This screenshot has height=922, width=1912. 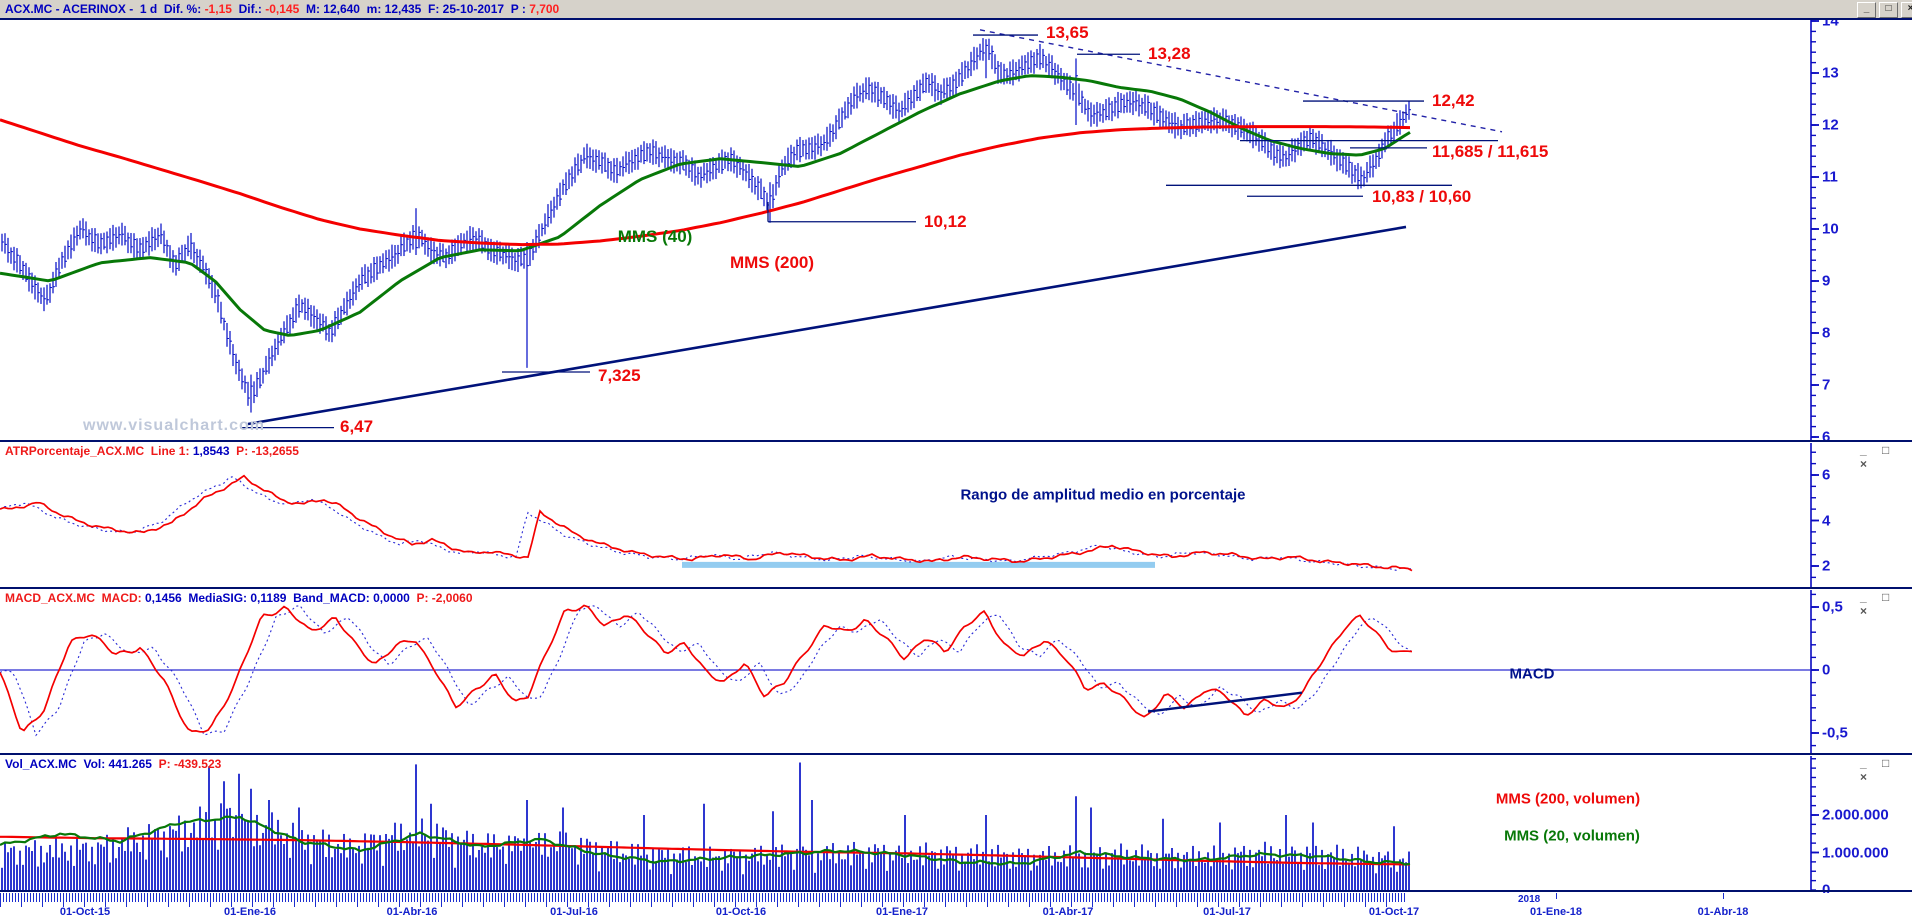 What do you see at coordinates (956, 891) in the screenshot?
I see `separator-vol-axis` at bounding box center [956, 891].